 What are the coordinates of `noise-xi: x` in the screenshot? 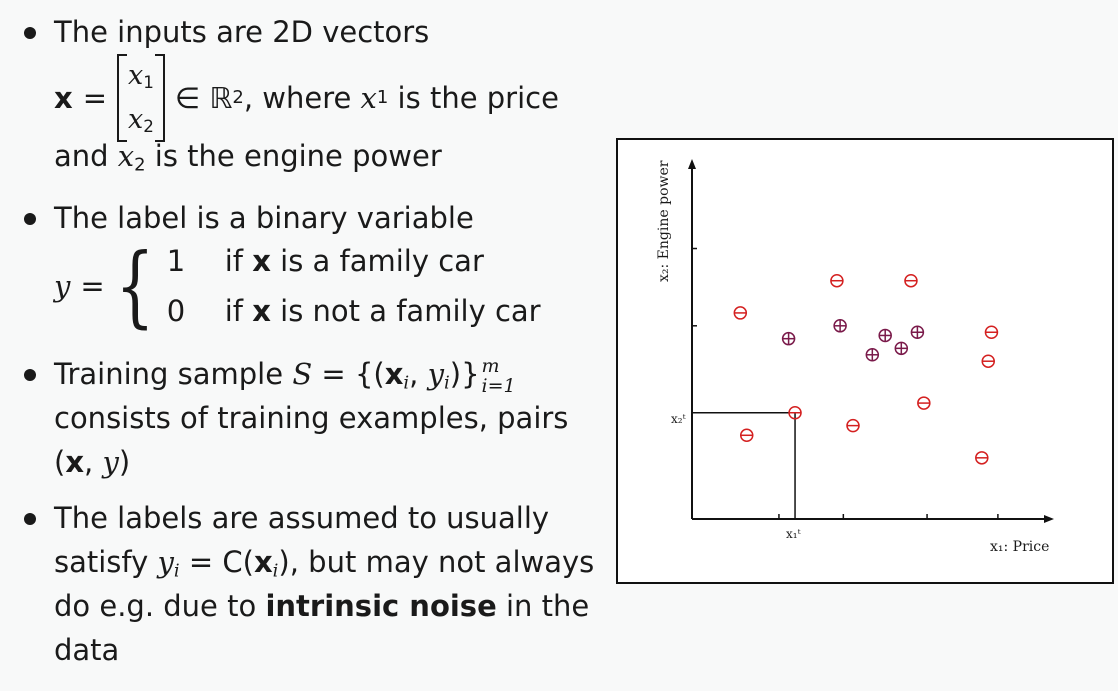 It's located at (263, 562).